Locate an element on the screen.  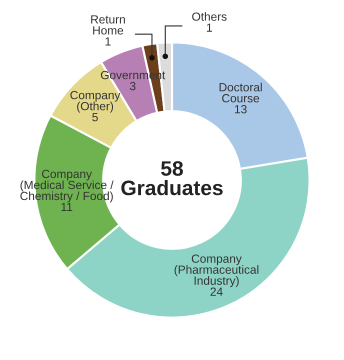
text: 58 Graduates is located at coordinates (172, 178).